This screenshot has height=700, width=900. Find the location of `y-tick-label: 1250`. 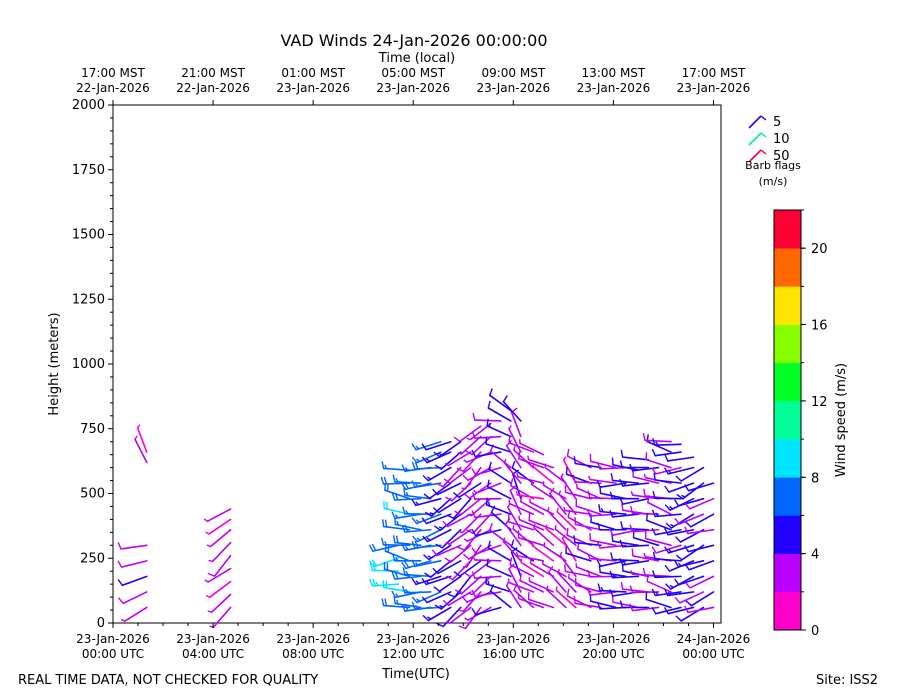

y-tick-label: 1250 is located at coordinates (88, 299).